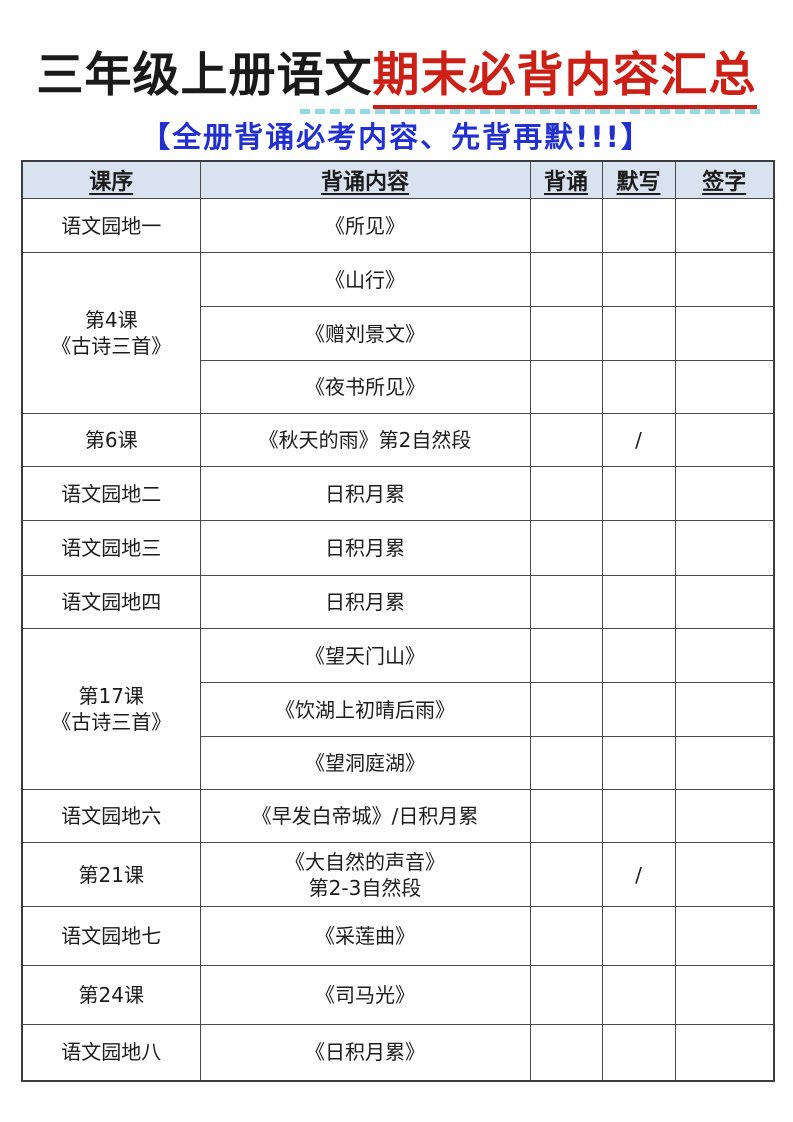  What do you see at coordinates (365, 709) in the screenshot?
I see `content-cell: 《饮湖上初晴后雨》` at bounding box center [365, 709].